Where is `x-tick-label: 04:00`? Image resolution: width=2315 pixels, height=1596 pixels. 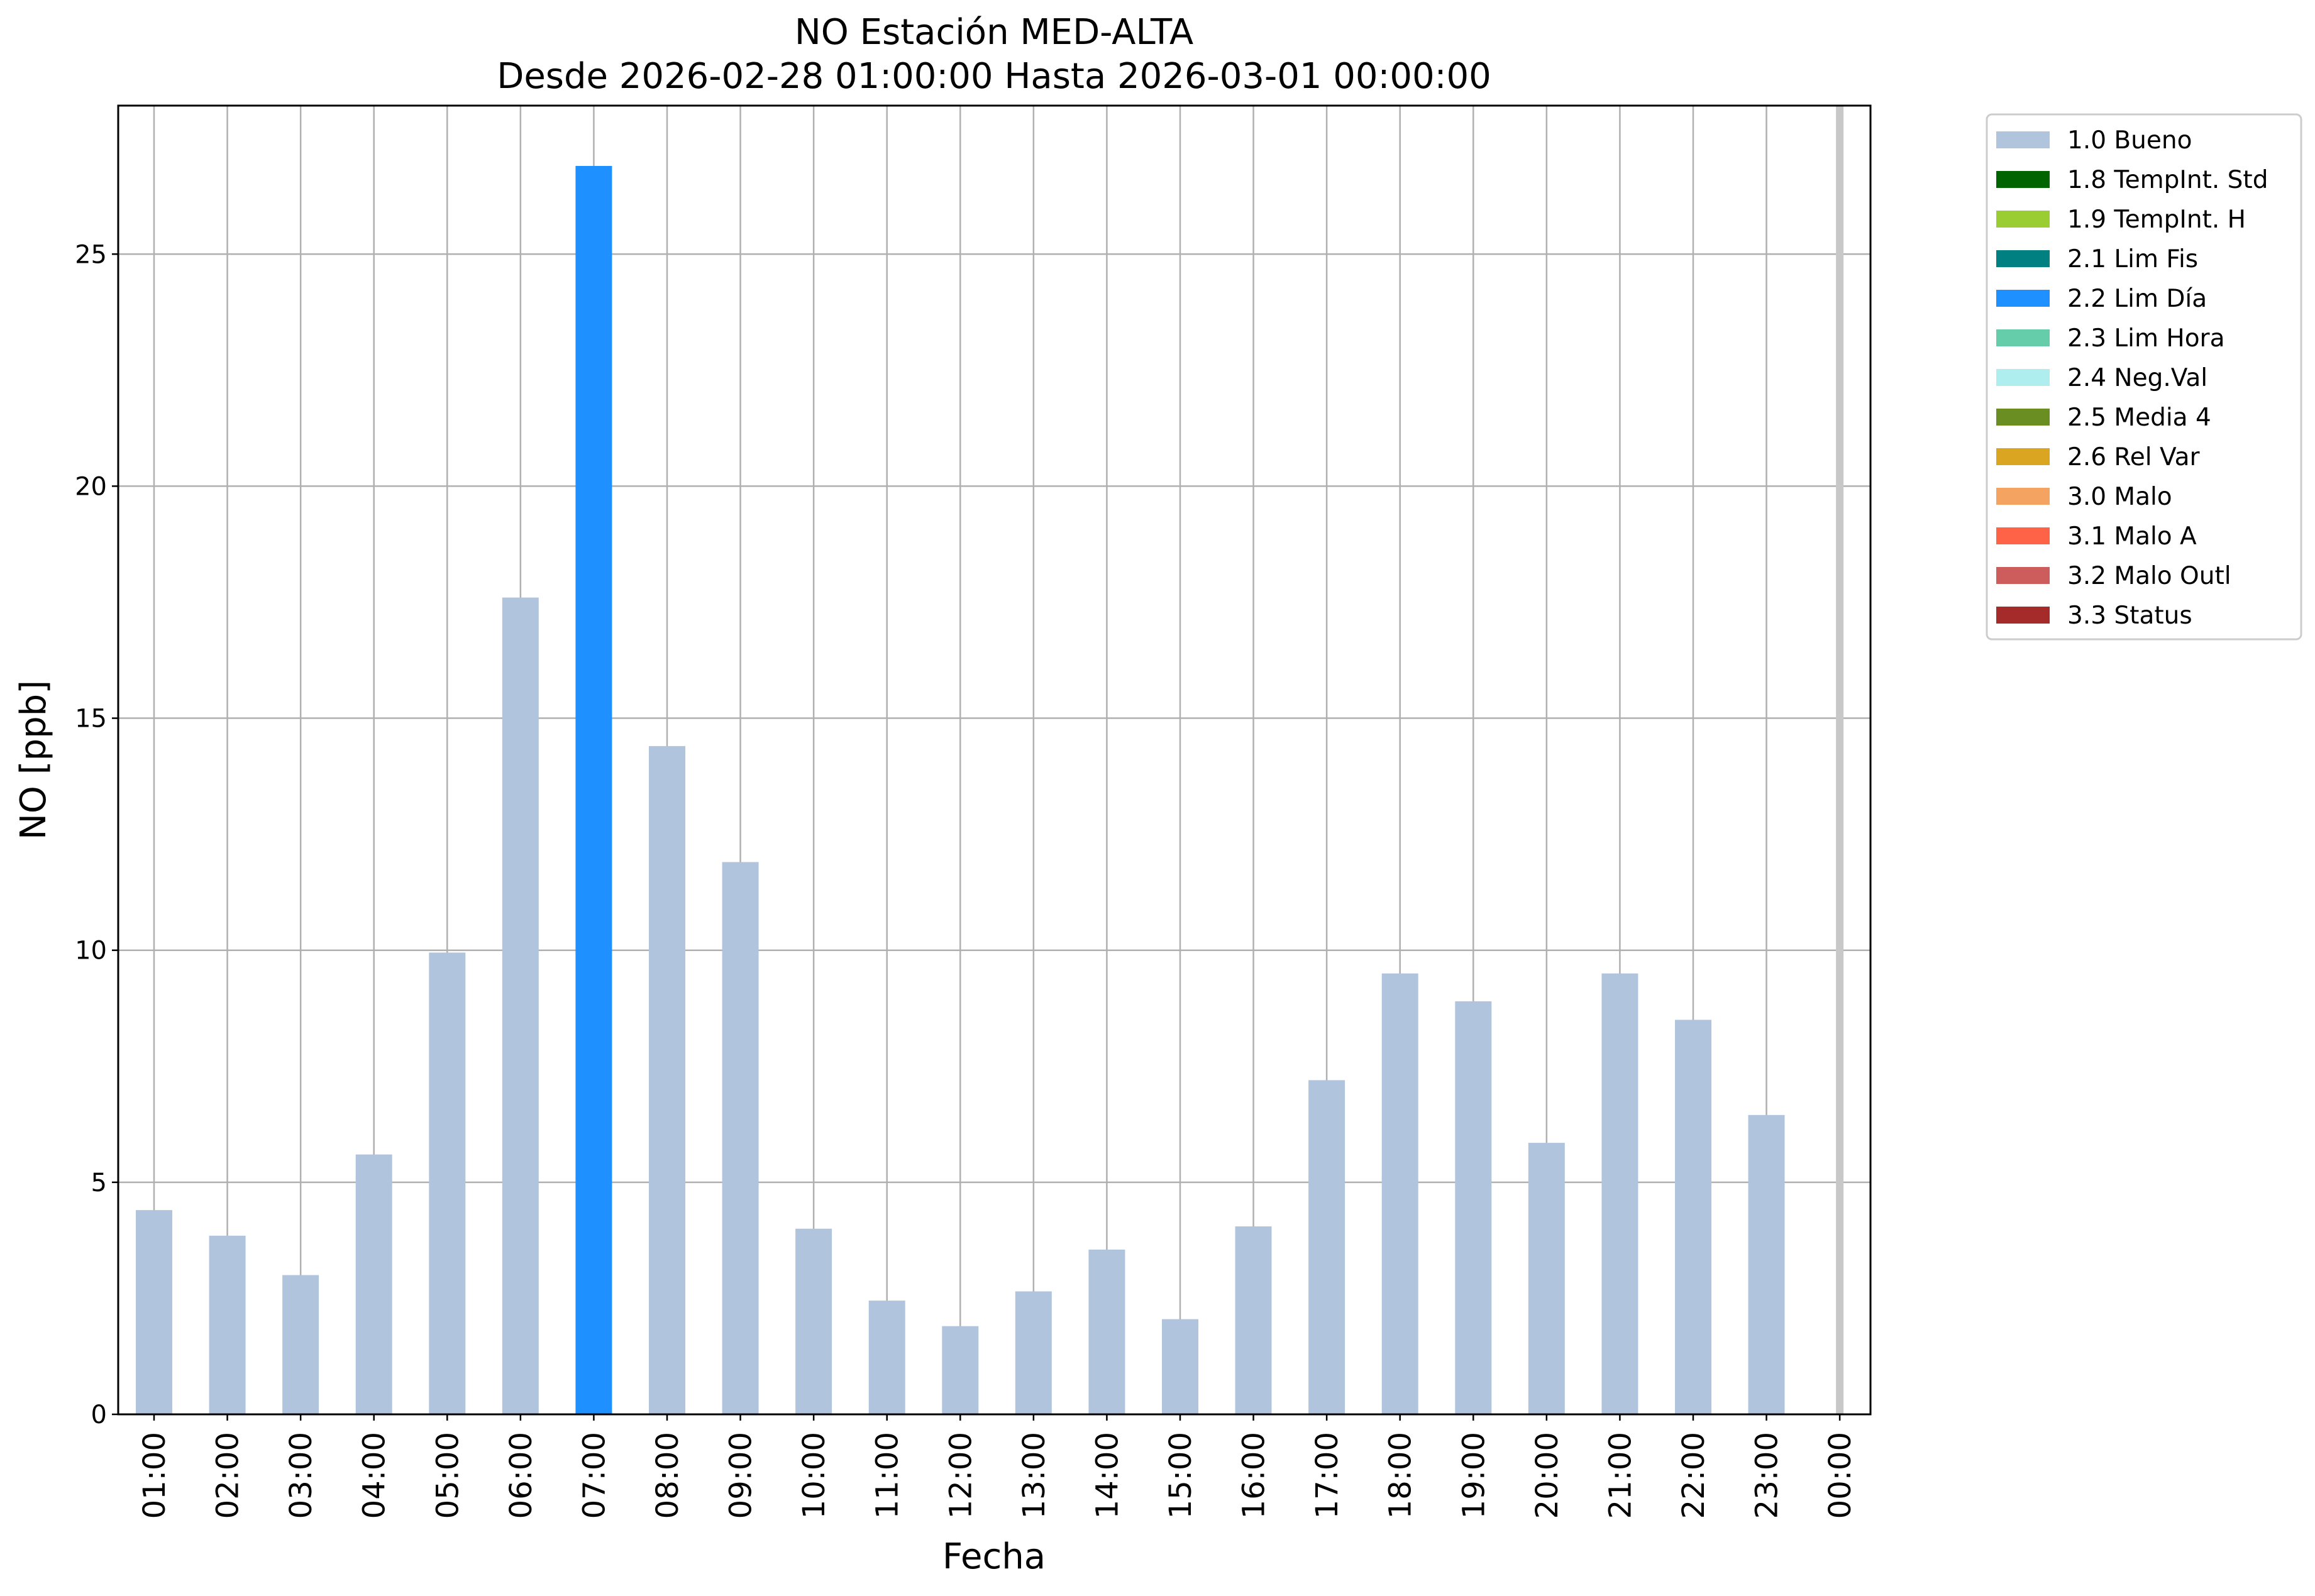
x-tick-label: 04:00 is located at coordinates (374, 1475).